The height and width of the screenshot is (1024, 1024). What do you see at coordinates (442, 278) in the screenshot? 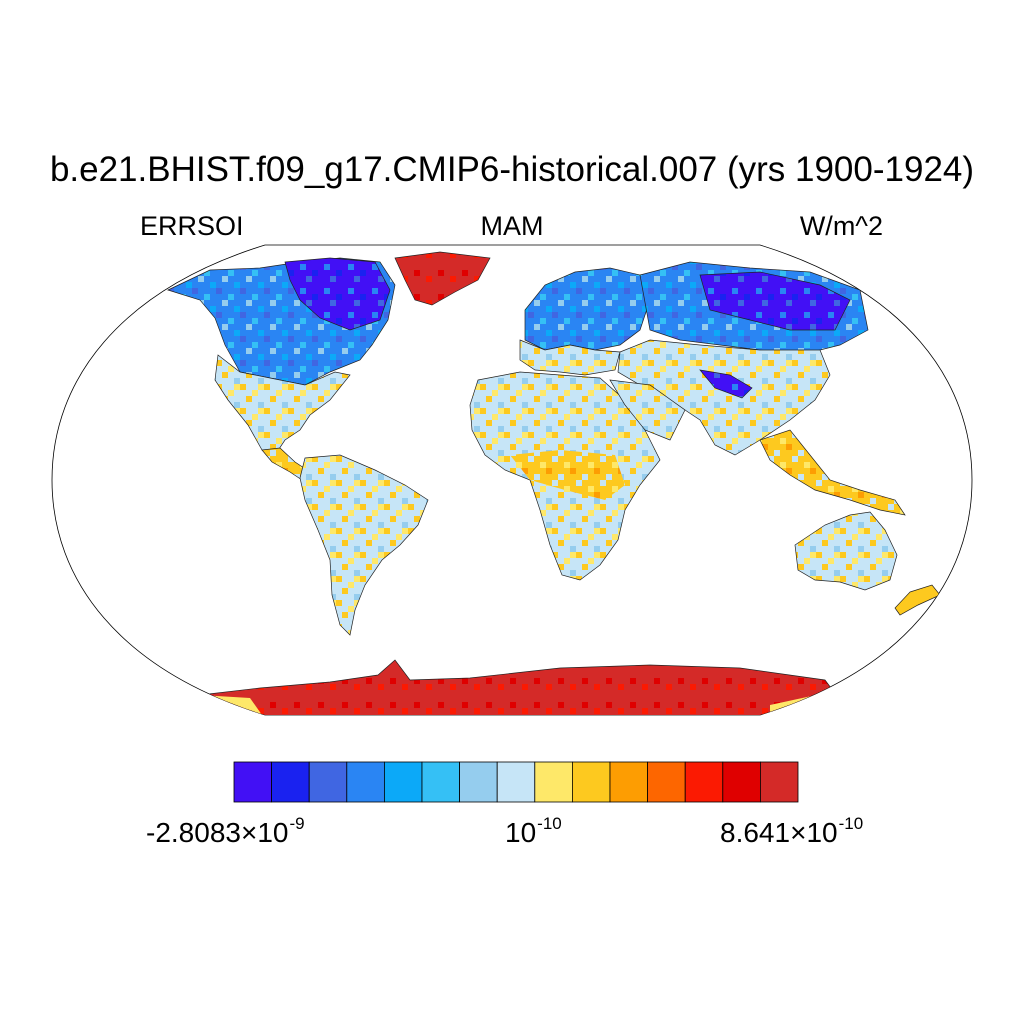
I see `greenland-ice` at bounding box center [442, 278].